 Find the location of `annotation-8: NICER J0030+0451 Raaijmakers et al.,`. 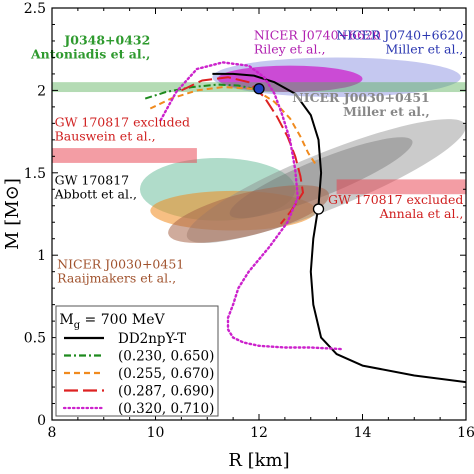

annotation-8: NICER J0030+0451 Raaijmakers et al., is located at coordinates (120, 270).